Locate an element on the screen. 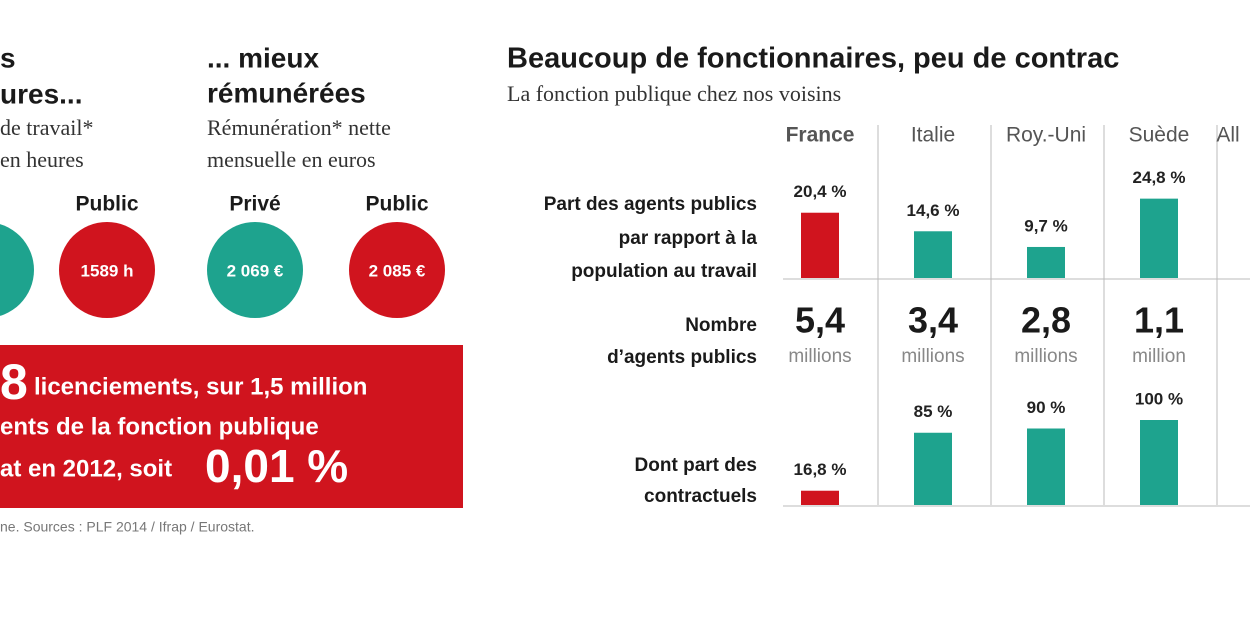  agents-value: 2,8 is located at coordinates (1046, 320).